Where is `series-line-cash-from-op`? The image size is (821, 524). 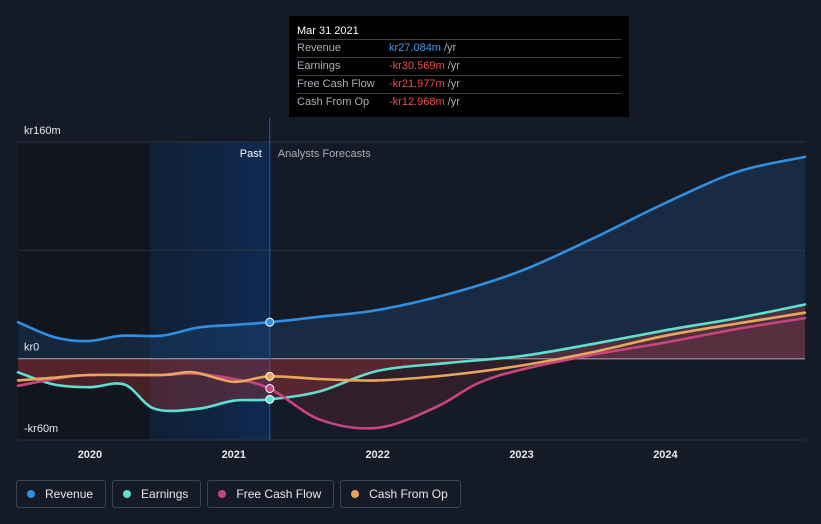
series-line-cash-from-op is located at coordinates (411, 347).